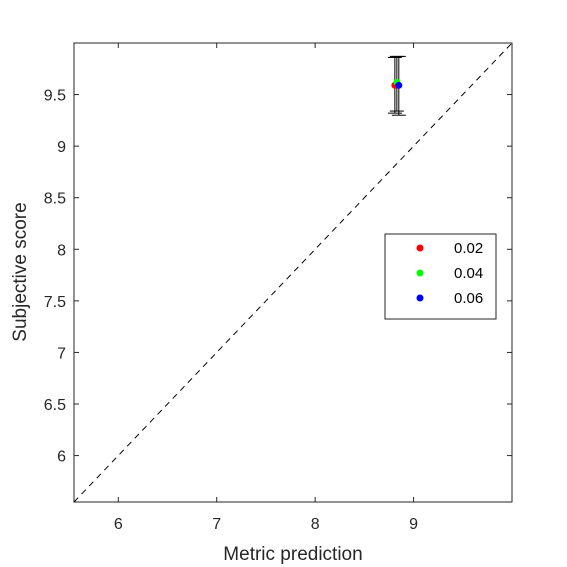 This screenshot has height=567, width=567. Describe the element at coordinates (118, 524) in the screenshot. I see `x-tick-label: 6` at that location.